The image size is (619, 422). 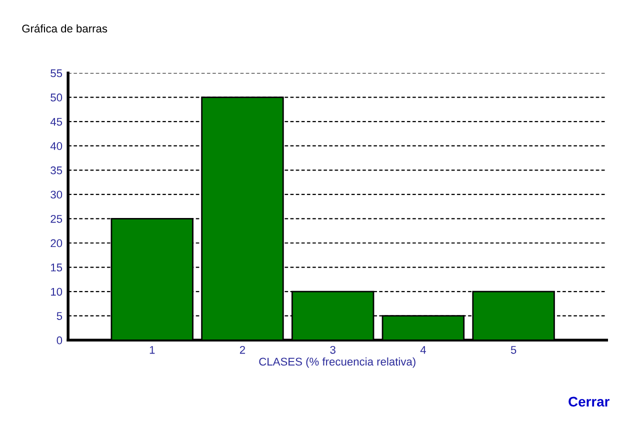 What do you see at coordinates (56, 146) in the screenshot?
I see `y-tick-label: 40` at bounding box center [56, 146].